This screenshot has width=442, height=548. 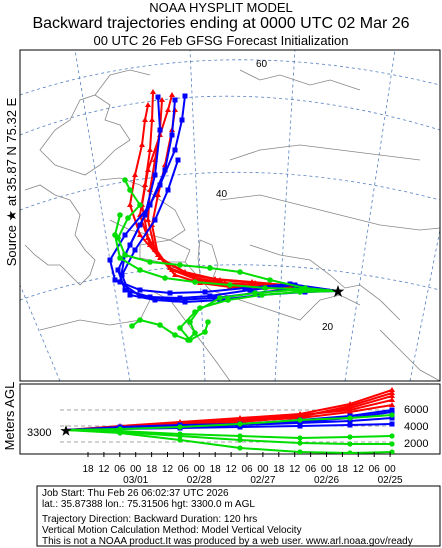 I want to click on job-start-text: Job Start: Thu Feb 26 06:02:37 UTC 2026, so click(x=135, y=493).